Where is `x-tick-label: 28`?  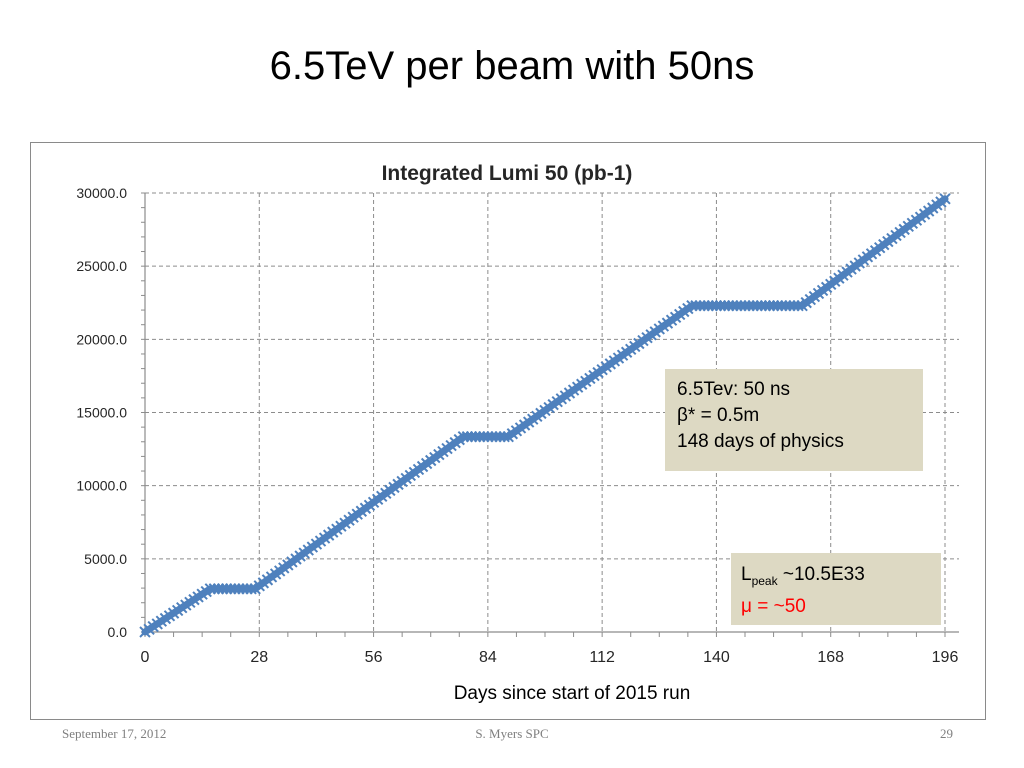 x-tick-label: 28 is located at coordinates (259, 657).